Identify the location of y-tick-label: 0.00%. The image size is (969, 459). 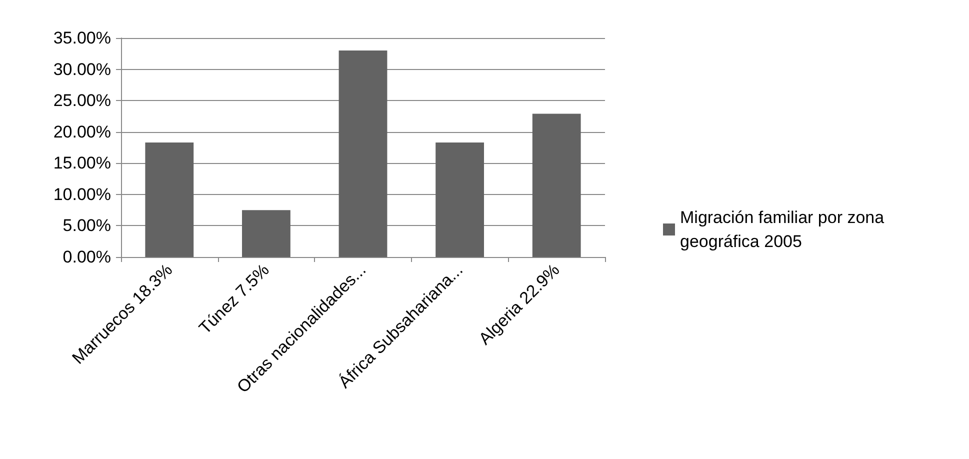
(86, 257).